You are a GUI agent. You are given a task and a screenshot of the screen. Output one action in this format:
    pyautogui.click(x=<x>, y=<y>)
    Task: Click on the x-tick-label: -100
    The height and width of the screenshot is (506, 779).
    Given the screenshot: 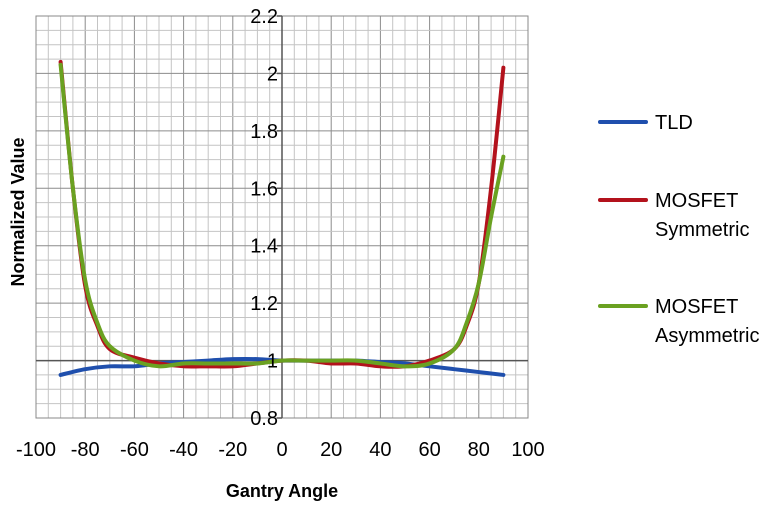 What is the action you would take?
    pyautogui.click(x=36, y=450)
    